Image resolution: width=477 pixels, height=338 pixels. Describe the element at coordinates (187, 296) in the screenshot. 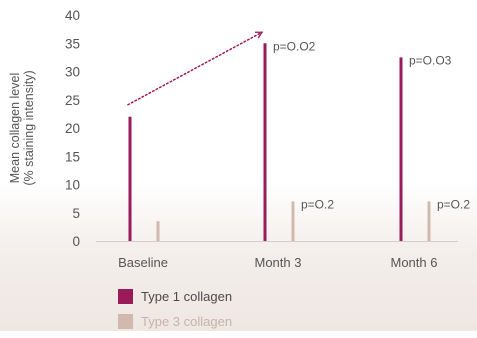

I see `legend-label-type1: Type 1 collagen` at that location.